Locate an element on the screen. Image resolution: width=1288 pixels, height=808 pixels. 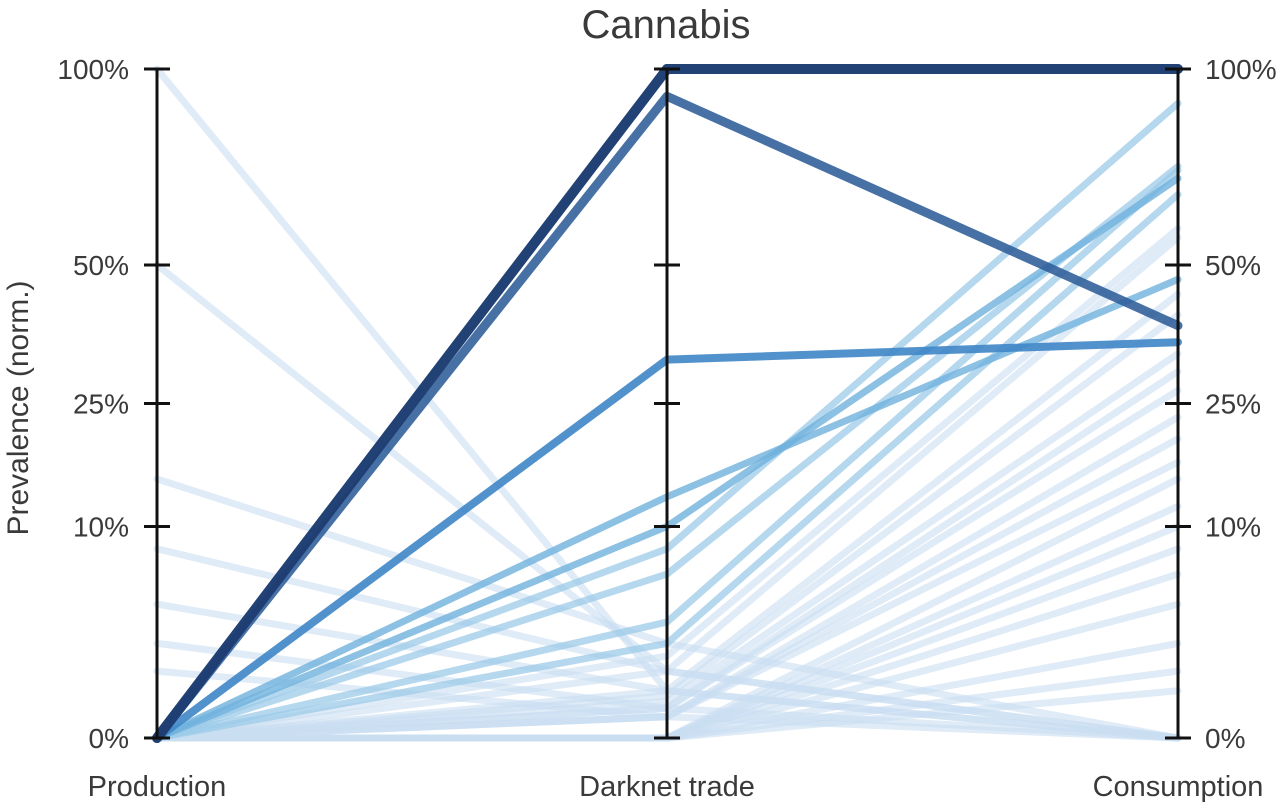
right-tick-label-2: 25% is located at coordinates (1233, 404).